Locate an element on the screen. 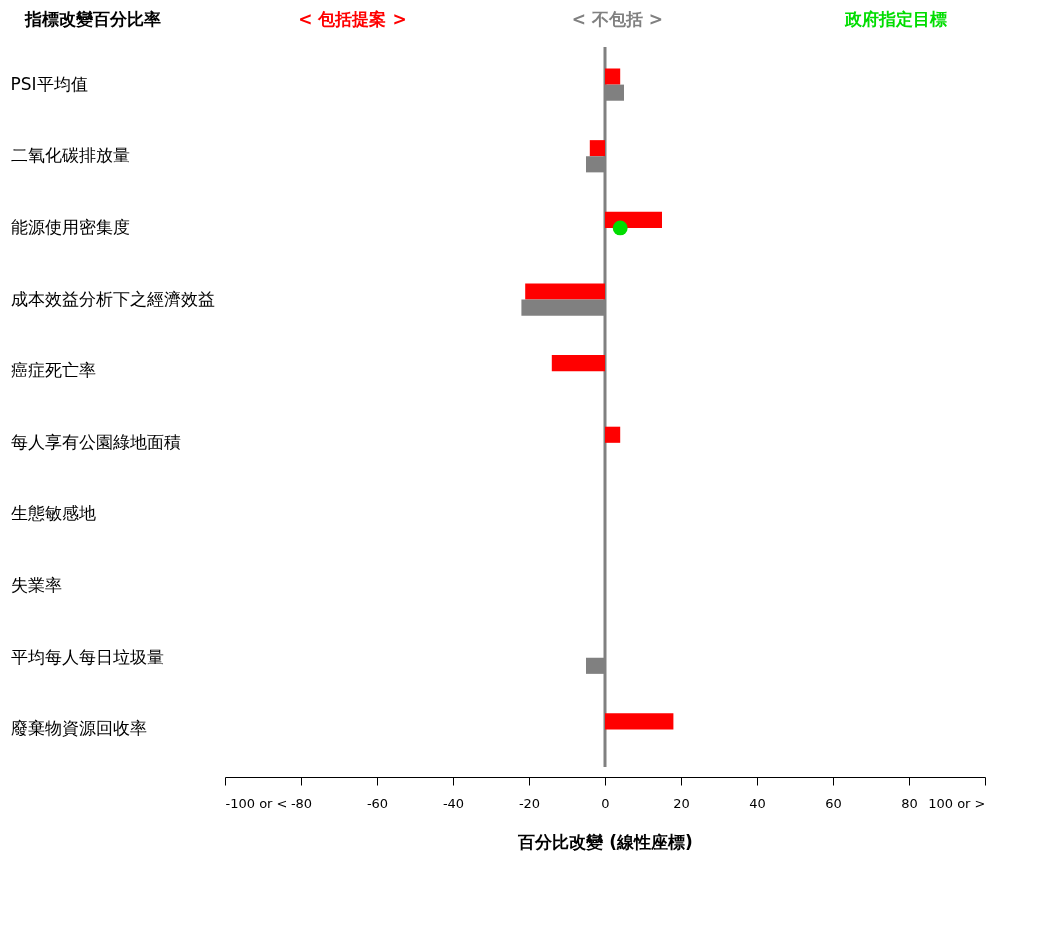 This screenshot has height=947, width=1056. x-tick-label: 0 is located at coordinates (605, 803).